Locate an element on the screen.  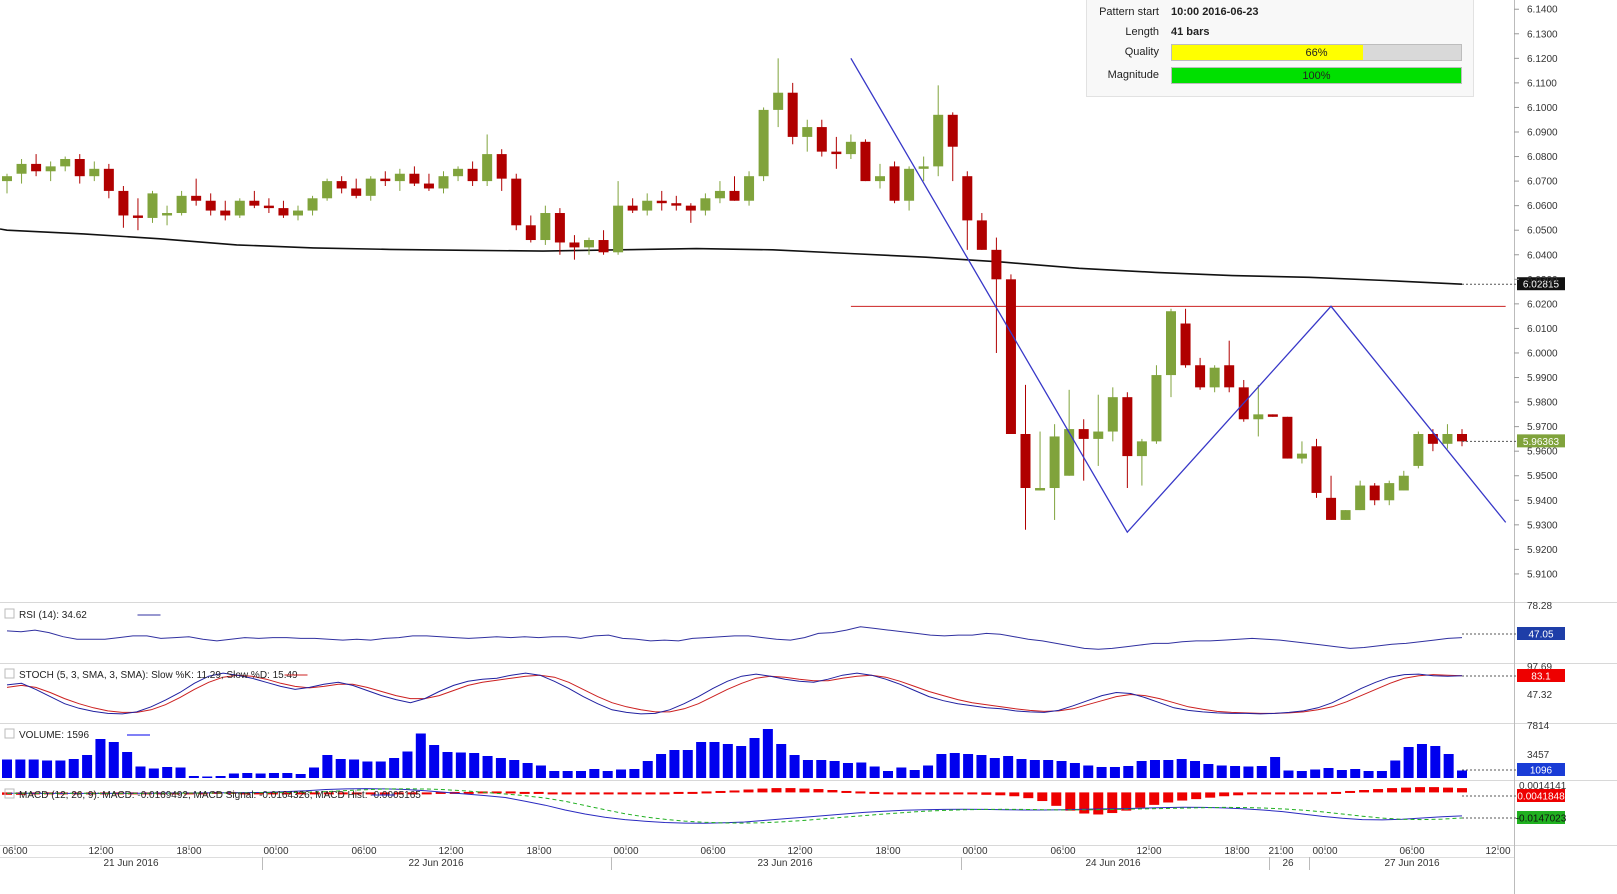
volume-value-label-bg is located at coordinates (1541, 769).